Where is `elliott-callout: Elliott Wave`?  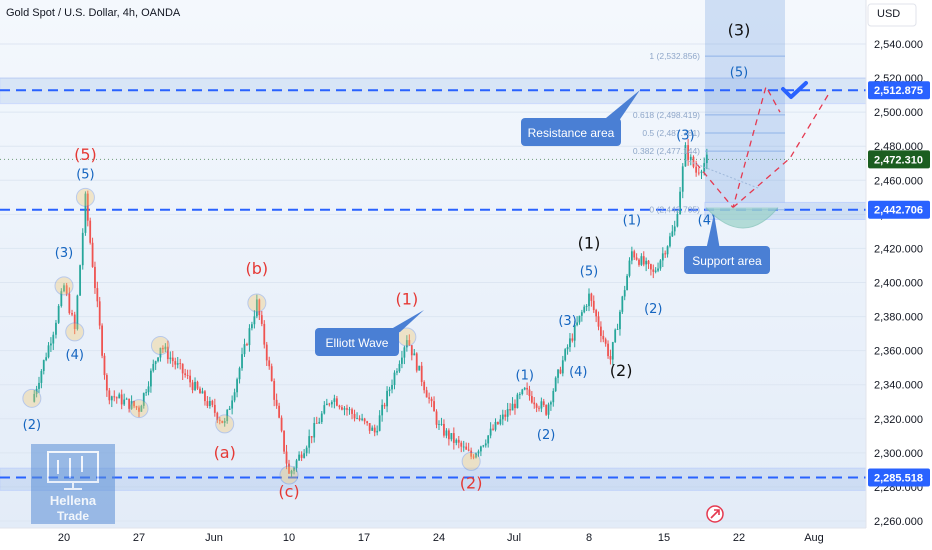 elliott-callout: Elliott Wave is located at coordinates (369, 333).